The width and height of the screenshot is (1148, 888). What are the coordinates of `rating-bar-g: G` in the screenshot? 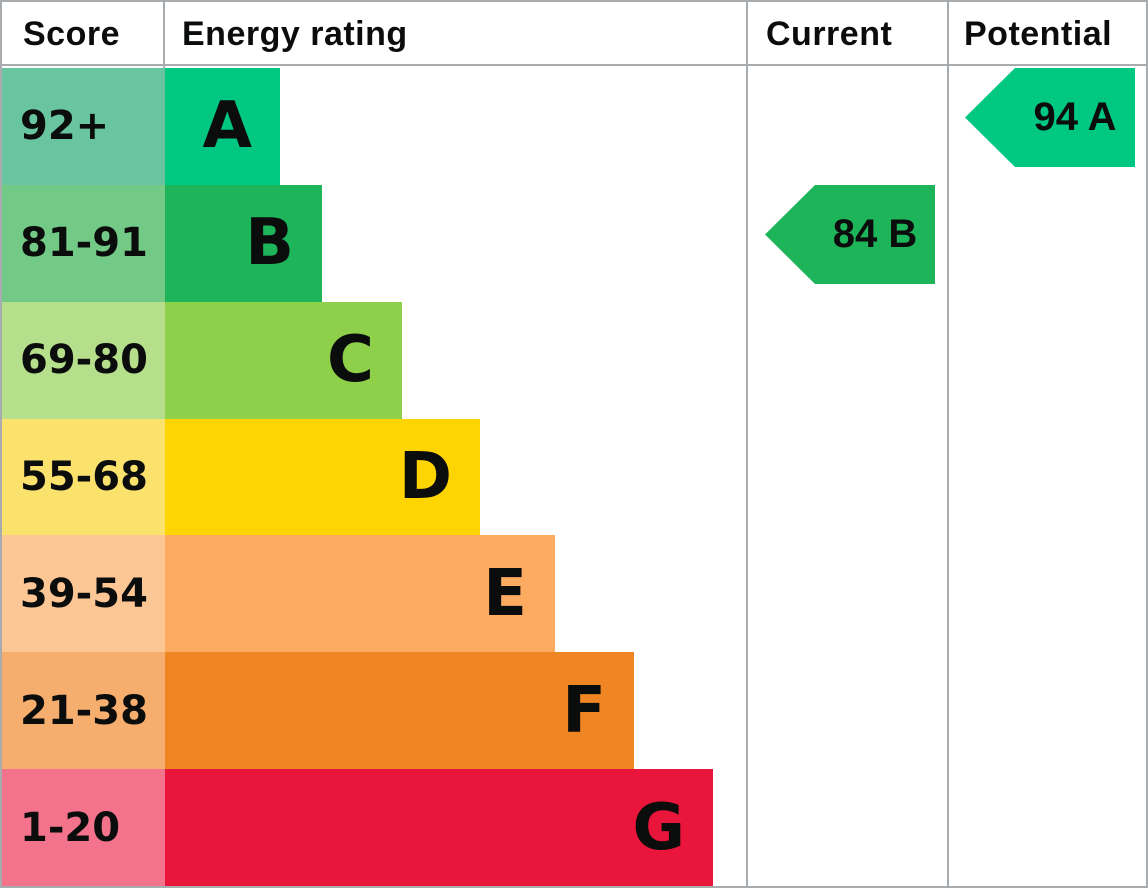 It's located at (439, 827).